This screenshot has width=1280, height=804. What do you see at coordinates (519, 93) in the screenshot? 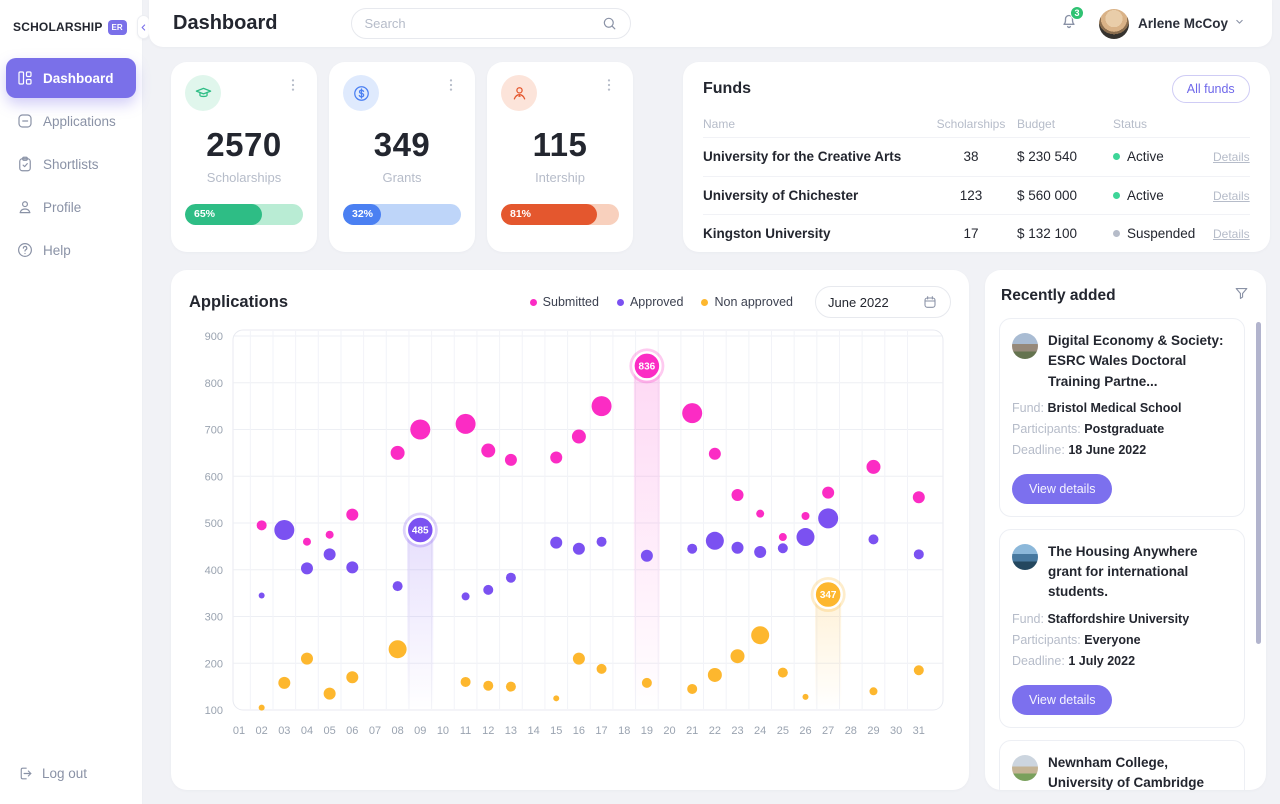
I see `intern-icon` at bounding box center [519, 93].